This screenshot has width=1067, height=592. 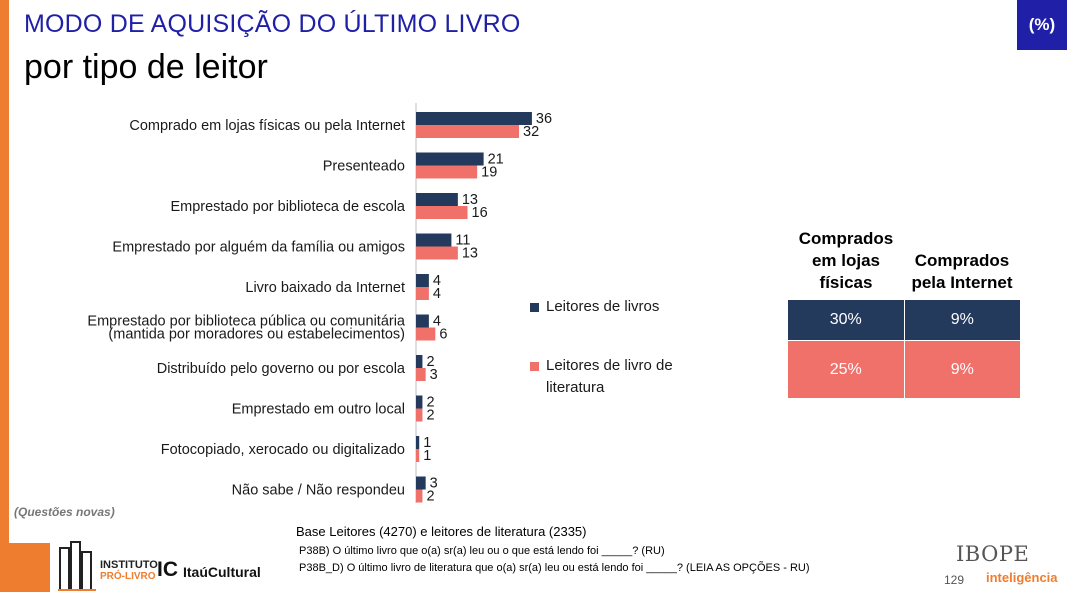 What do you see at coordinates (961, 369) in the screenshot?
I see `cell-literature-internet: 9%` at bounding box center [961, 369].